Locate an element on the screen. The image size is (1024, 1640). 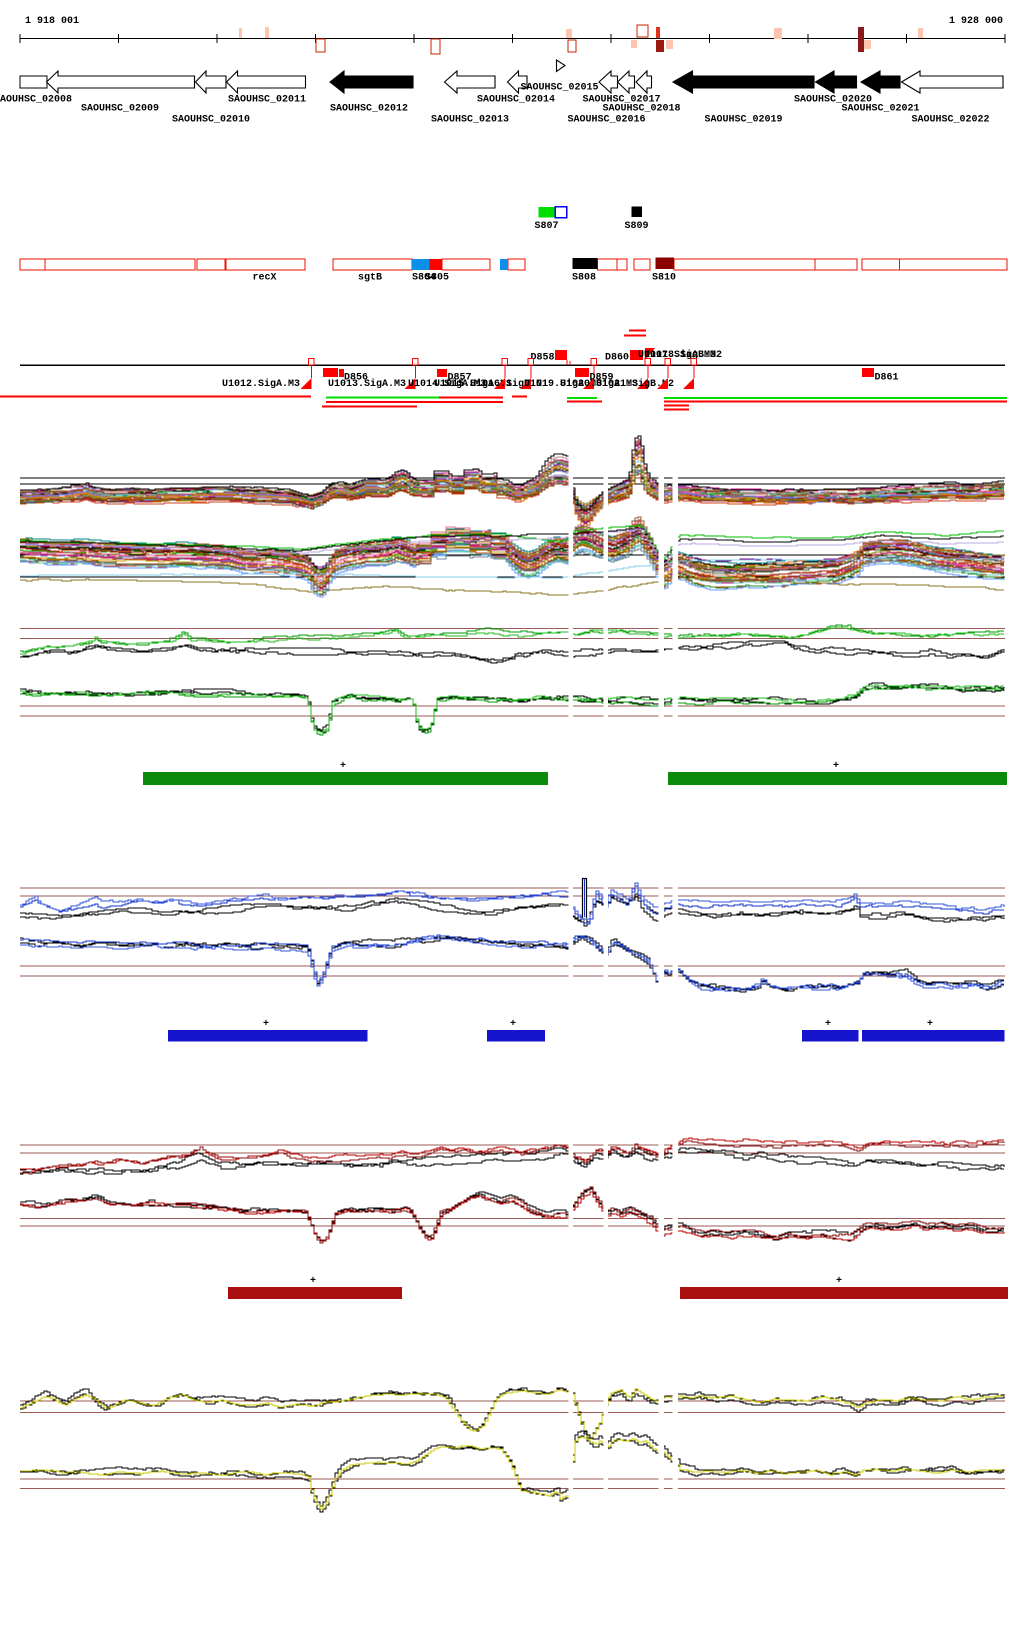
svg-text: U1012.SigA.M3 is located at coordinates (261, 384).